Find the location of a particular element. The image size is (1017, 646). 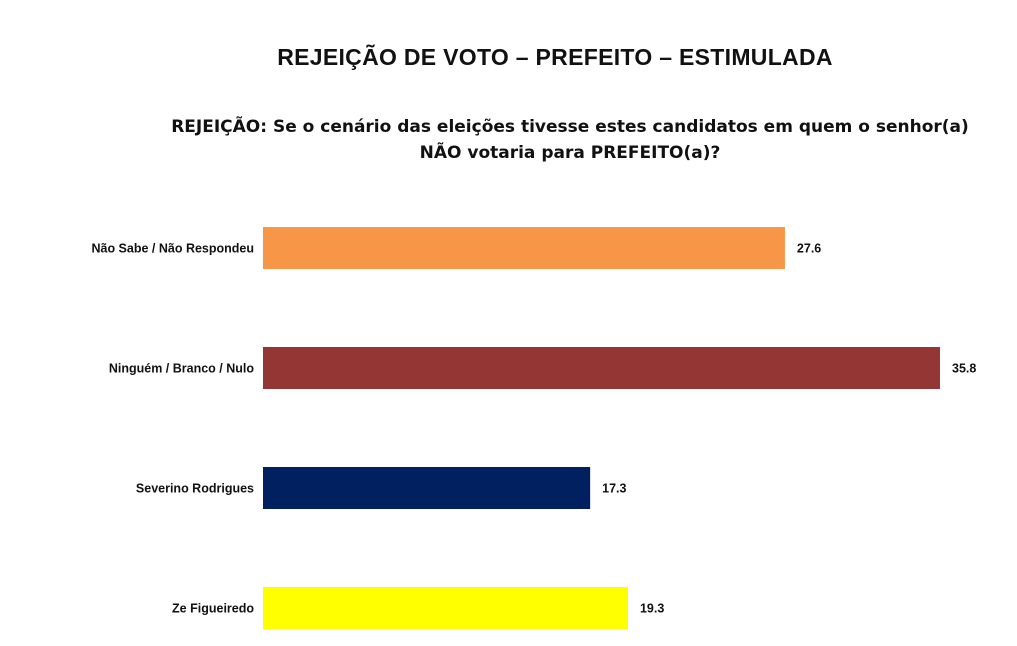

category-label: Ninguém / Branco / Nulo is located at coordinates (182, 369).